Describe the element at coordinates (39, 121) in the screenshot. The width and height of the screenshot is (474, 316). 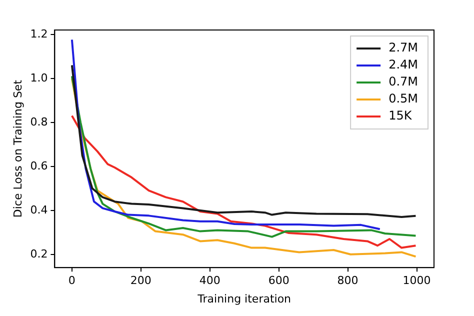
I see `y-tick-label: 0.8` at that location.